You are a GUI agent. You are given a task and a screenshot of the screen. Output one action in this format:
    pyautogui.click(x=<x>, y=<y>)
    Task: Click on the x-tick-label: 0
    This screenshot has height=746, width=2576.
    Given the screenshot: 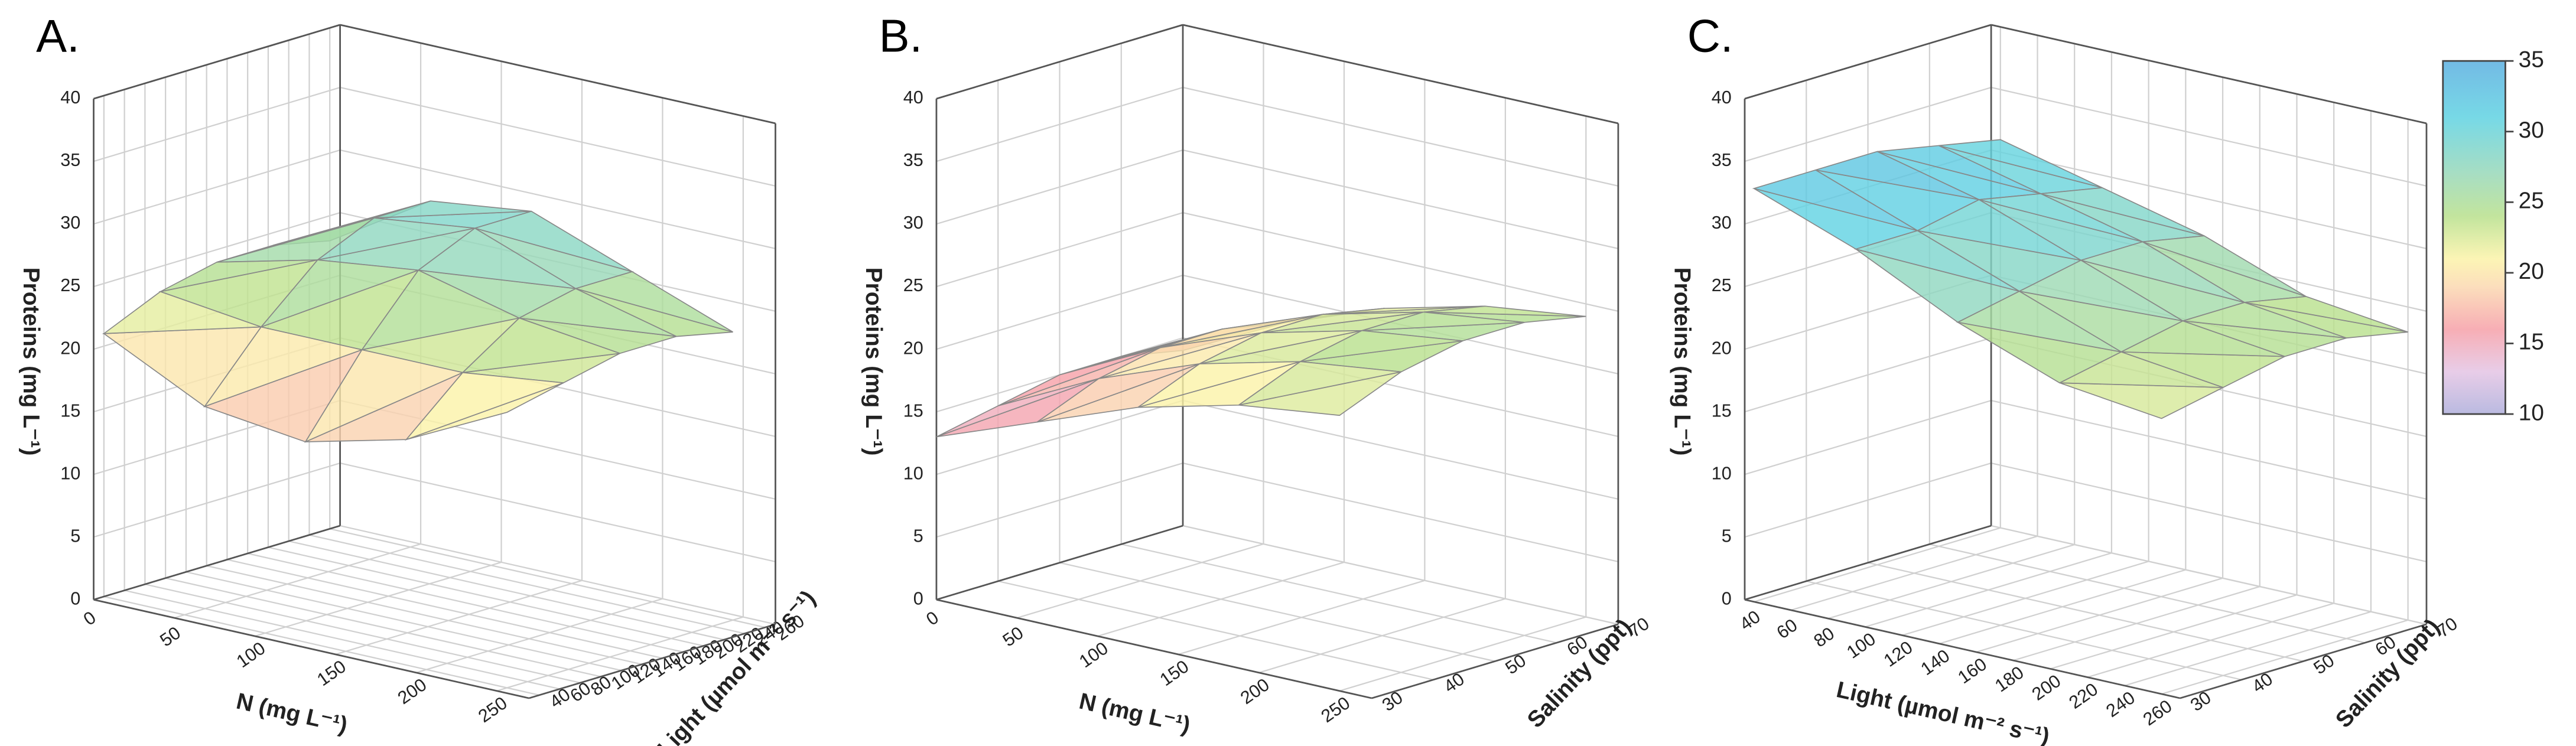 What is the action you would take?
    pyautogui.click(x=933, y=618)
    